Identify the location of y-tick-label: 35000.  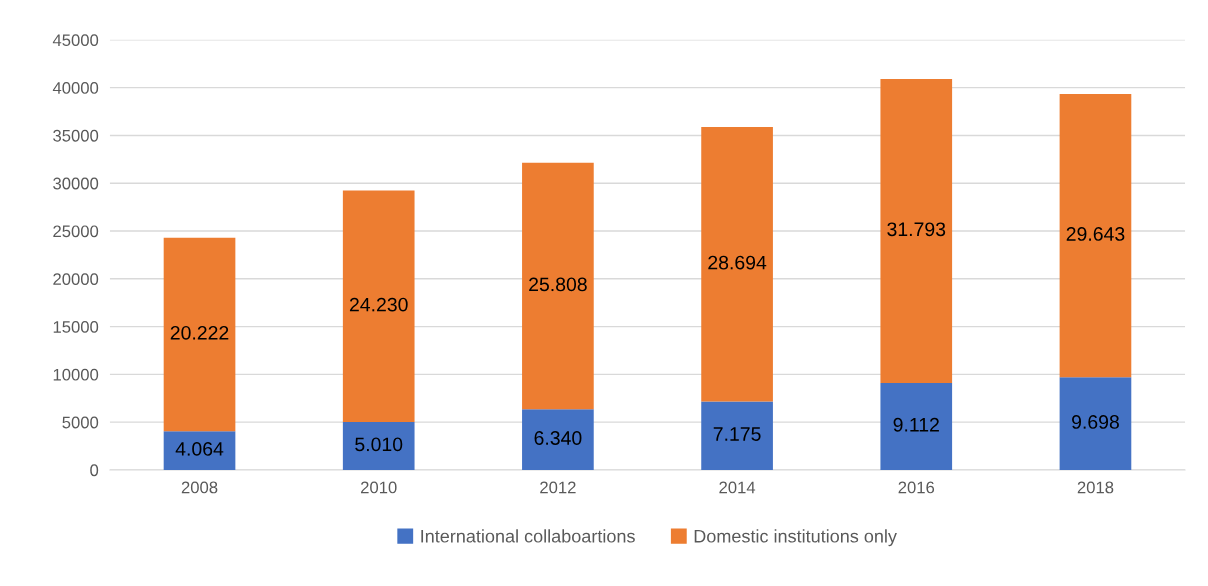
(76, 135).